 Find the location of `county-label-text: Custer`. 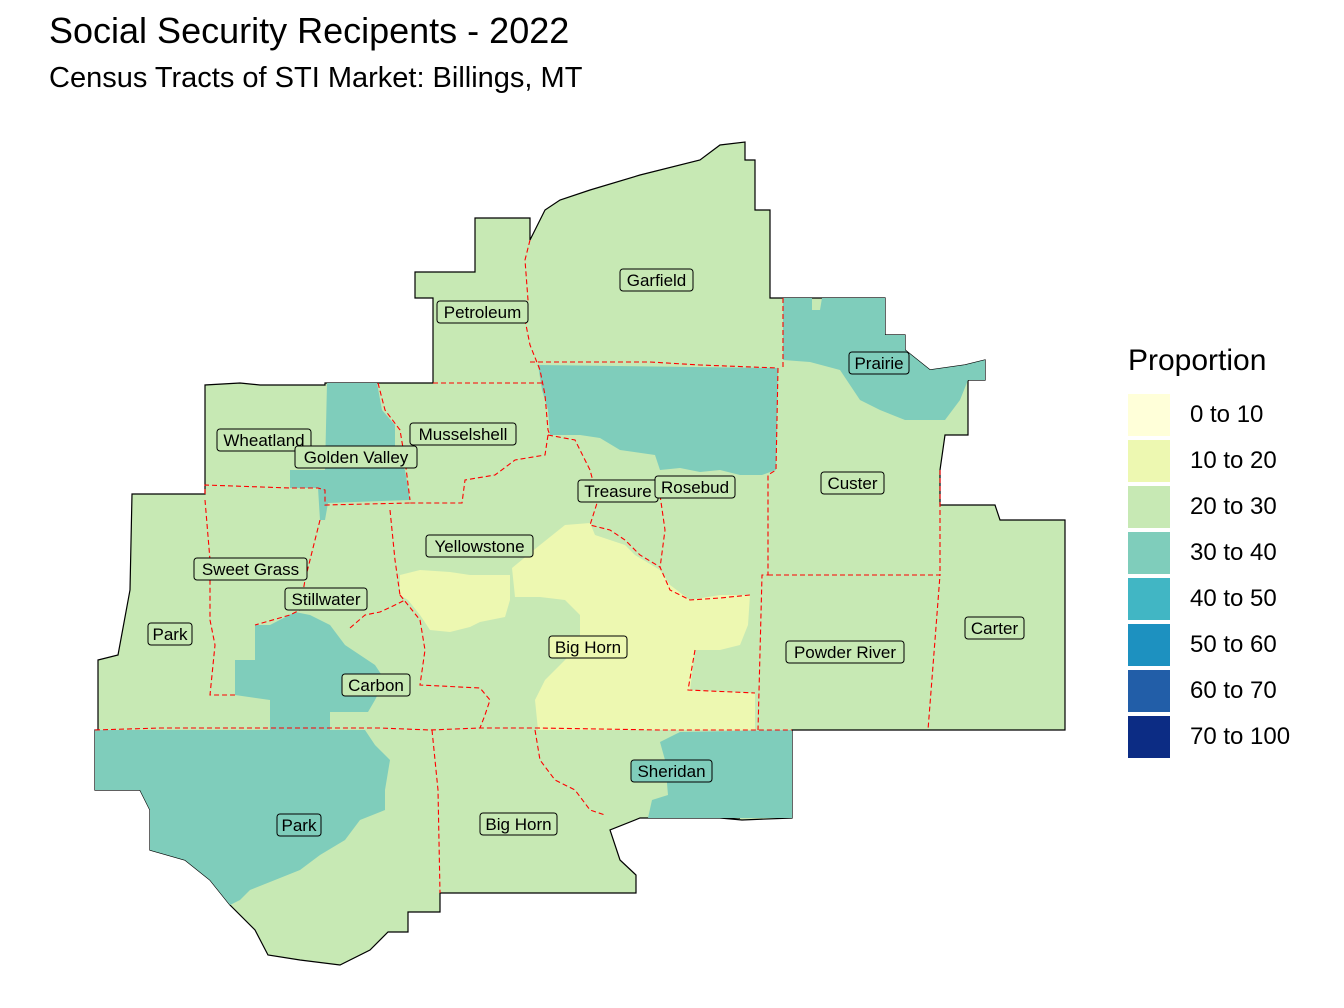

county-label-text: Custer is located at coordinates (852, 483).